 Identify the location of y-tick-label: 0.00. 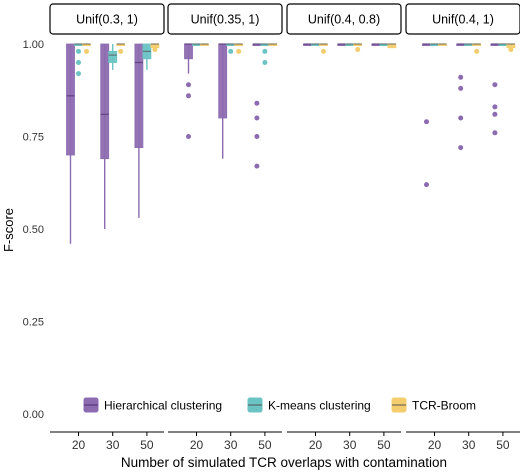
(33, 415).